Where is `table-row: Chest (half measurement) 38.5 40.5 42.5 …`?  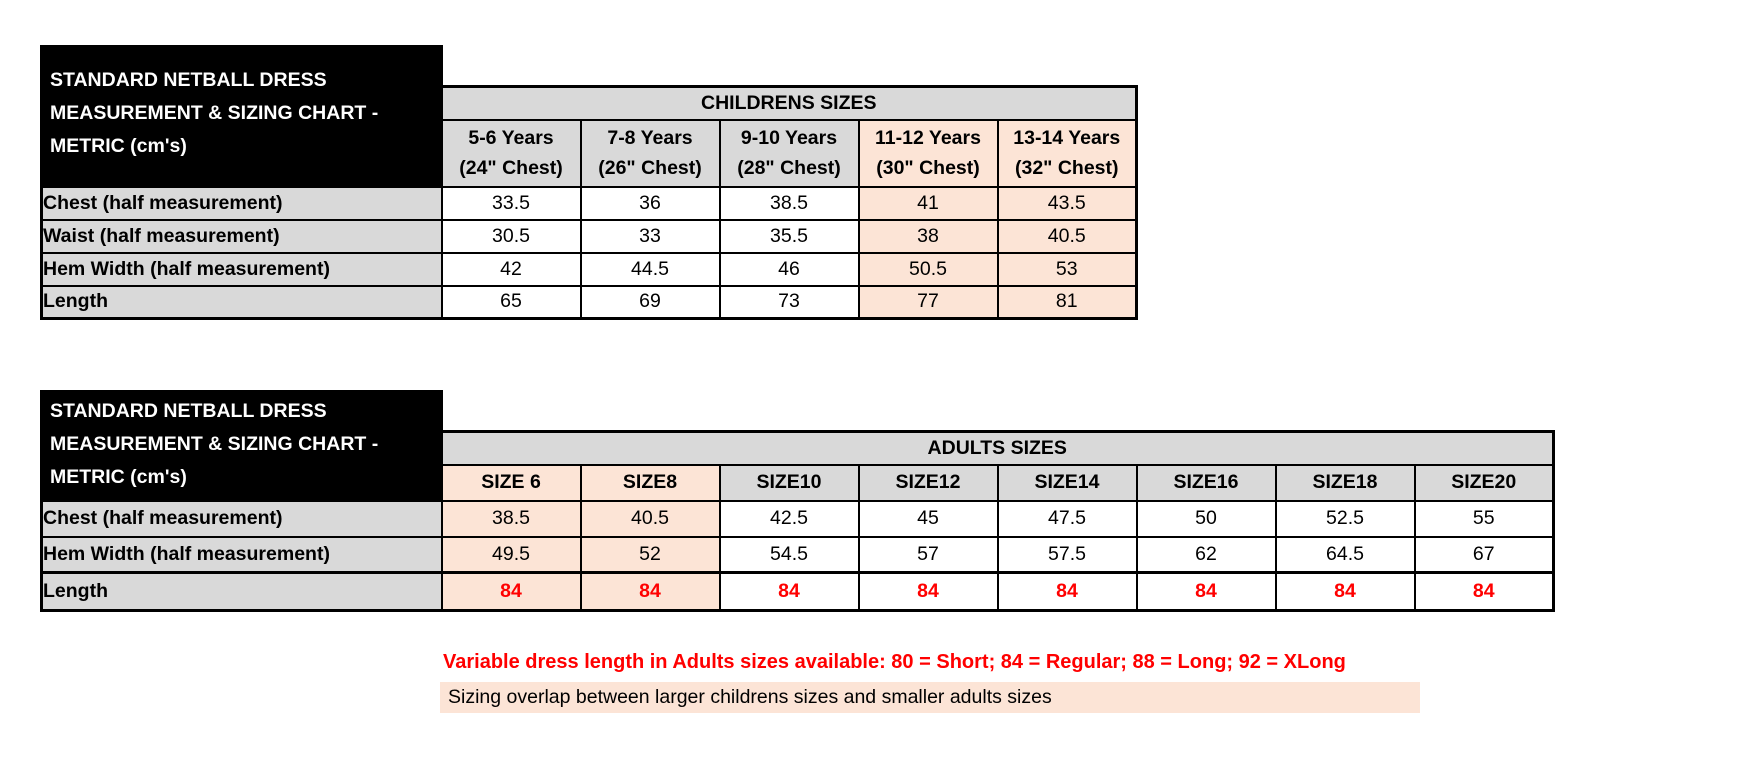 table-row: Chest (half measurement) 38.5 40.5 42.5 … is located at coordinates (797, 518).